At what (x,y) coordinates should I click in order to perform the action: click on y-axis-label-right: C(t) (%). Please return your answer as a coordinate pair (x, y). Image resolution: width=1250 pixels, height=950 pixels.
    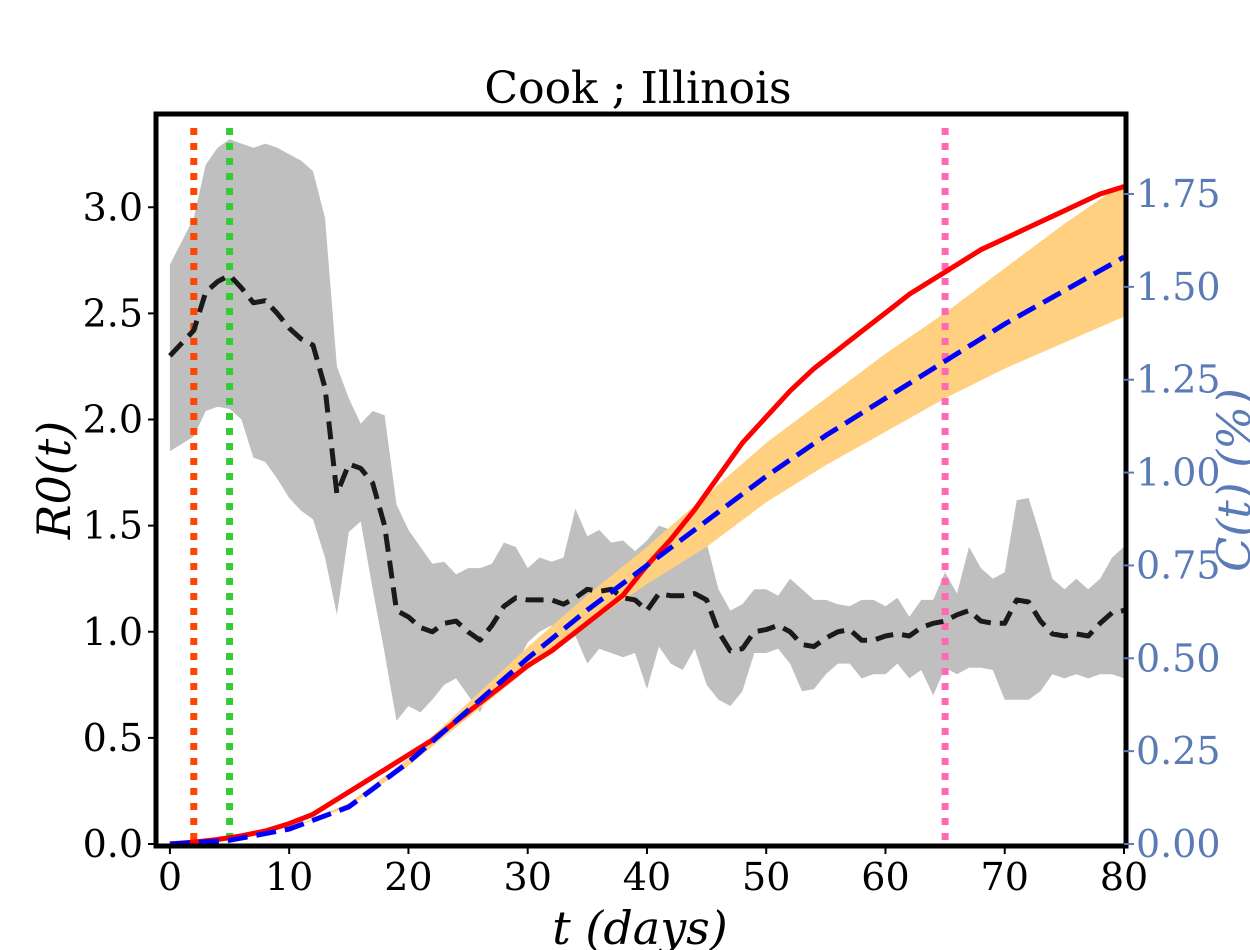
    Looking at the image, I should click on (1228, 480).